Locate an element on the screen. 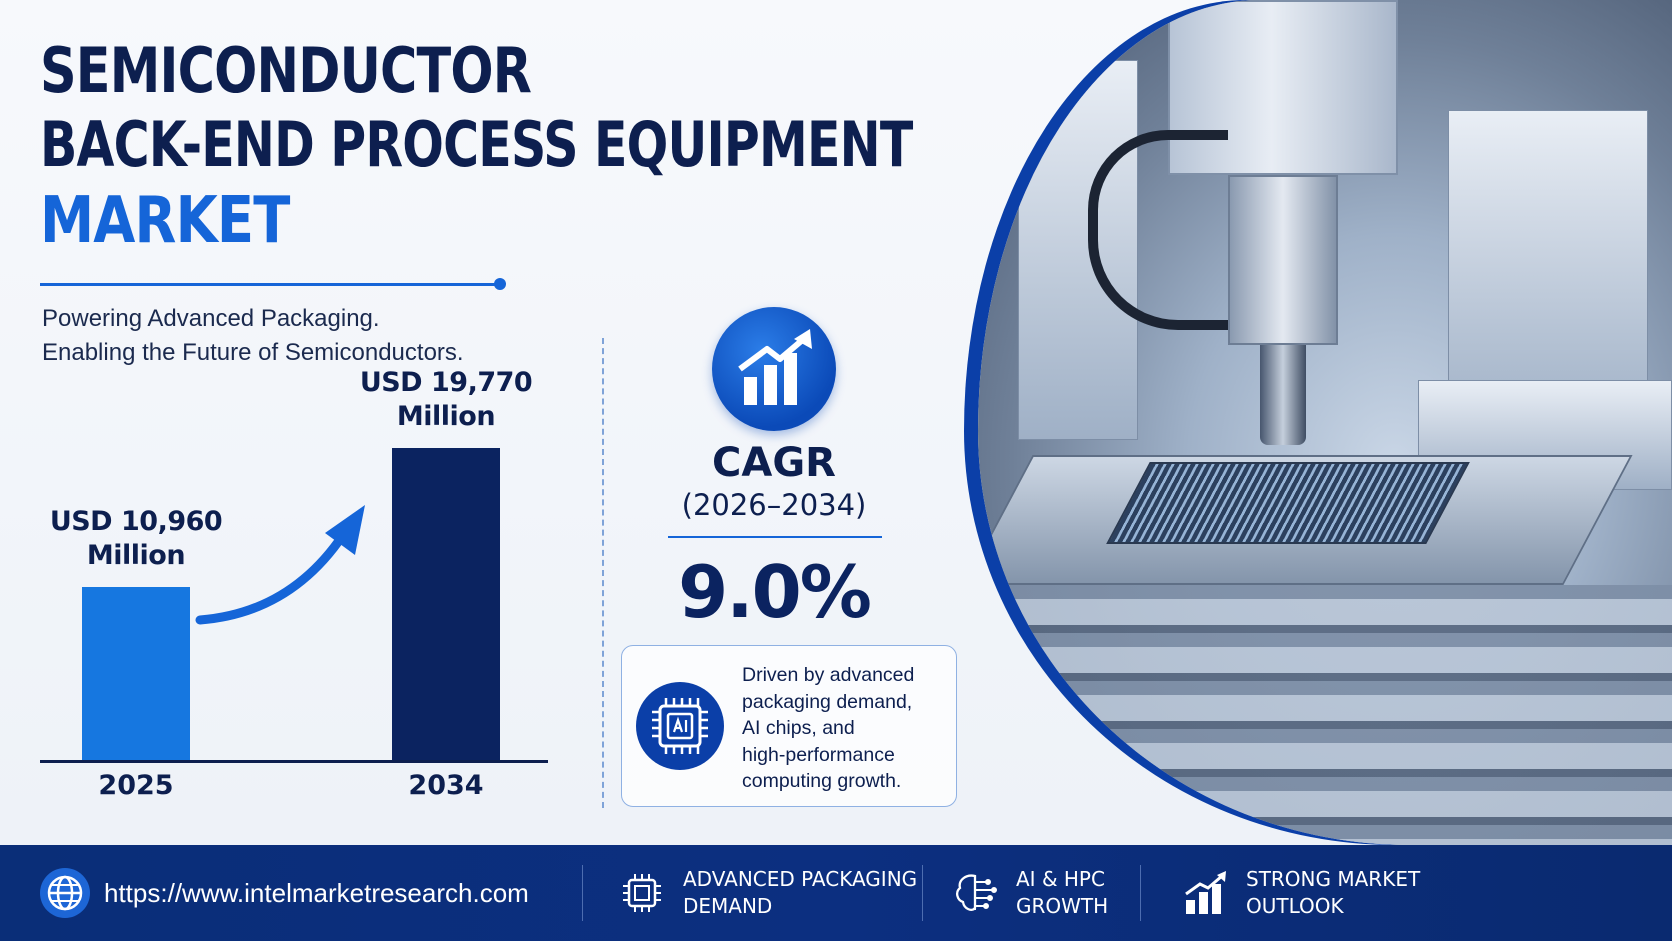 The image size is (1672, 941). driver-line: computing growth. is located at coordinates (822, 781).